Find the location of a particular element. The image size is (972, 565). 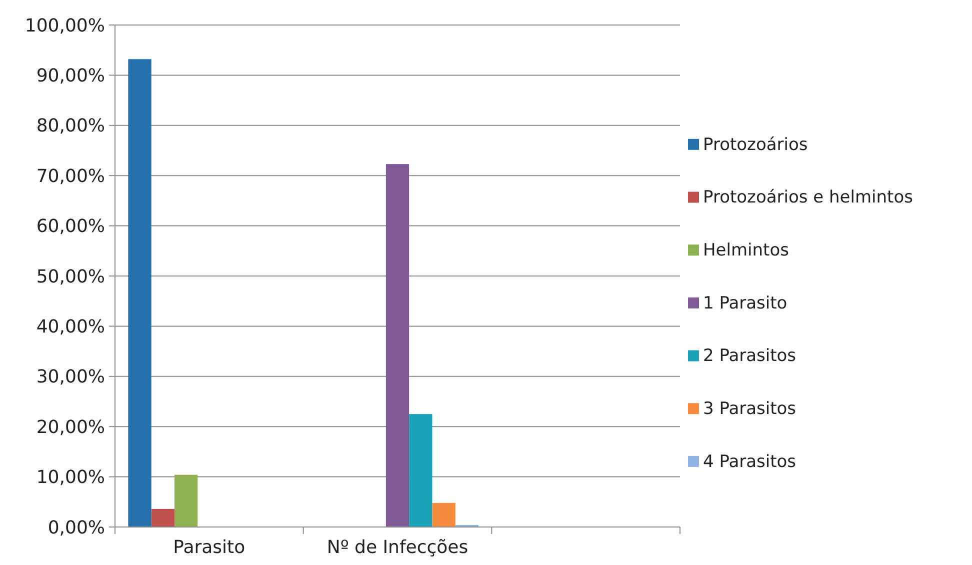

y-tick-label: 10,00% is located at coordinates (70, 477).